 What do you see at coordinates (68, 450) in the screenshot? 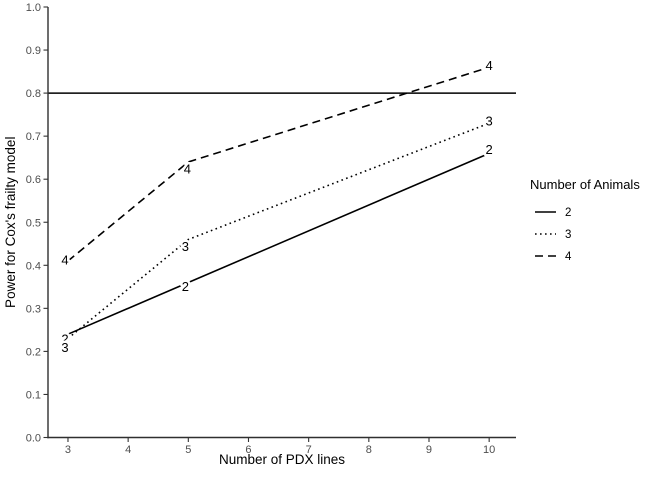
I see `x-tick-label: 3` at bounding box center [68, 450].